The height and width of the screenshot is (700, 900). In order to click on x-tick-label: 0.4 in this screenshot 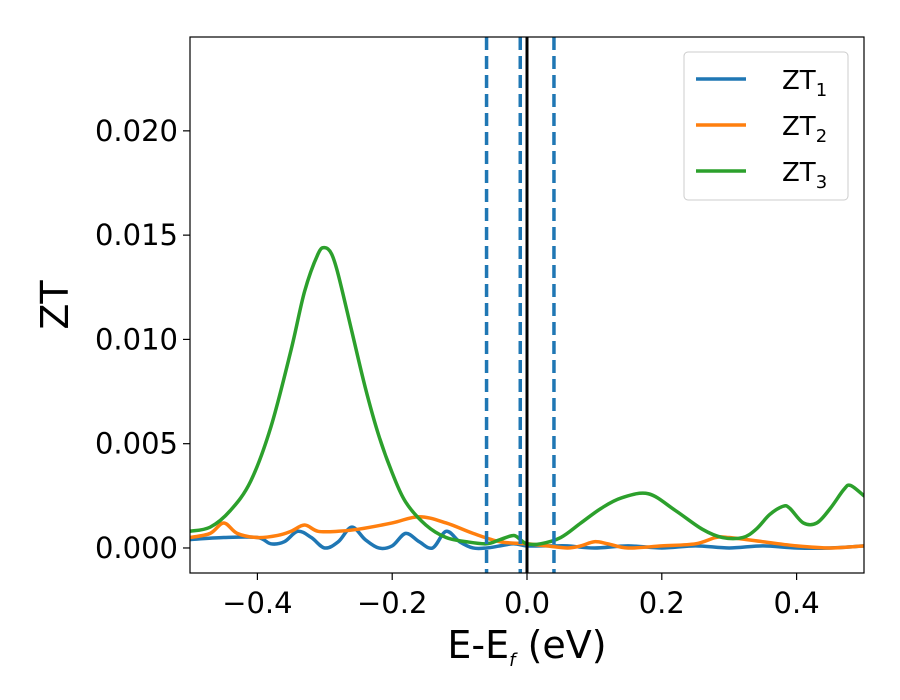, I will do `click(797, 603)`.